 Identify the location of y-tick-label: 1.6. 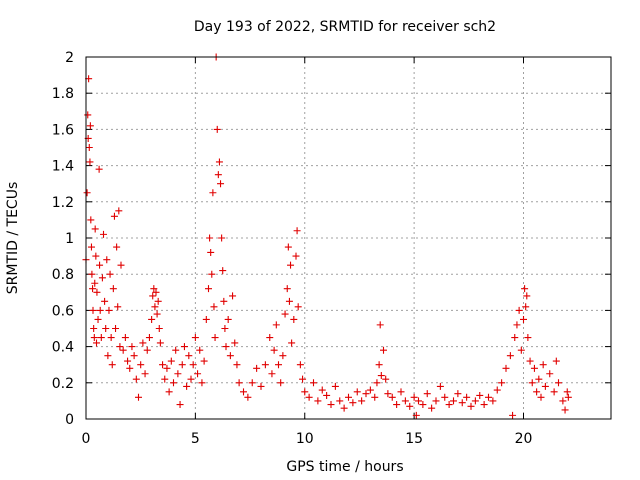
(63, 130).